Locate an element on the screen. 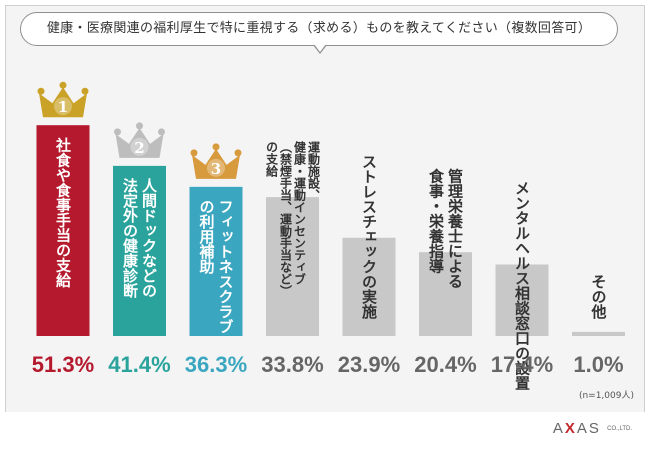 The image size is (650, 450). category-label-8-1: その他 is located at coordinates (599, 297).